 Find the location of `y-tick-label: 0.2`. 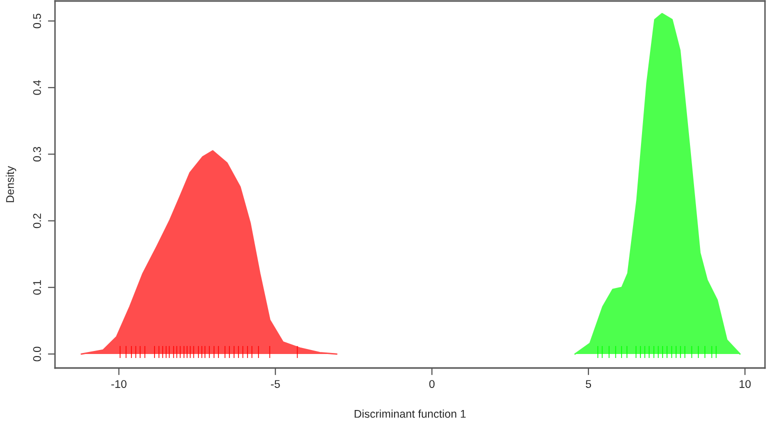

y-tick-label: 0.2 is located at coordinates (37, 221).